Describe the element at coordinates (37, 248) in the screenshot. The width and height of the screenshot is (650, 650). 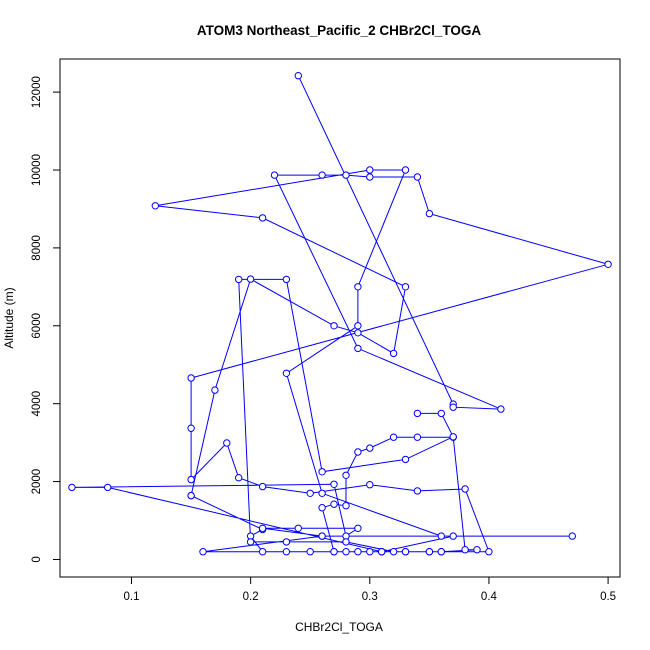
I see `y-tick-label: 8000` at that location.